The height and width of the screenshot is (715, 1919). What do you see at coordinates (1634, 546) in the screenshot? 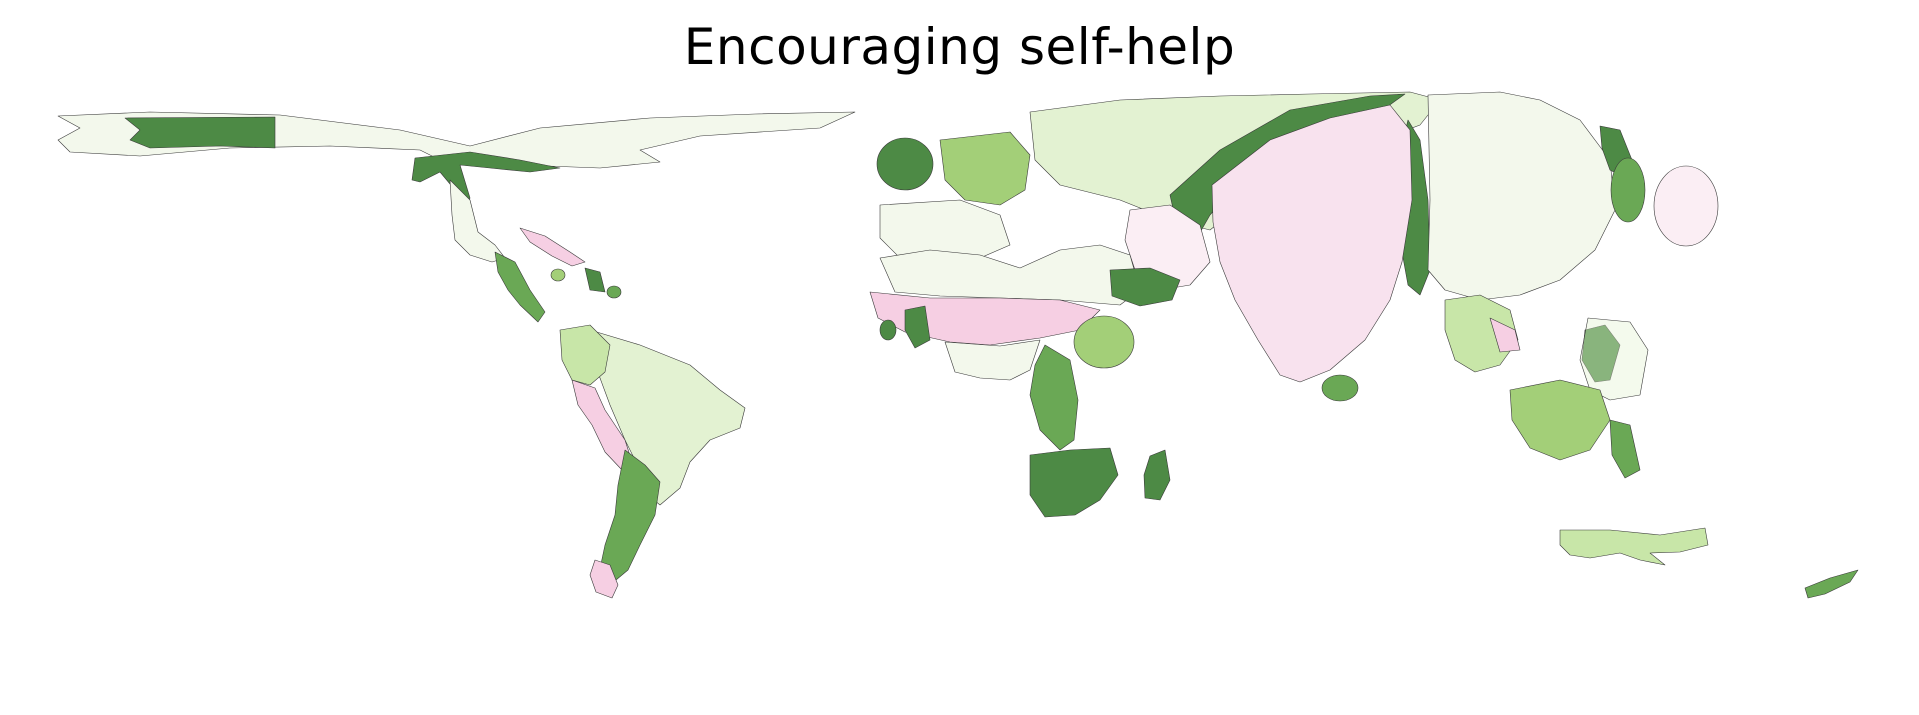
I see `region-australia` at bounding box center [1634, 546].